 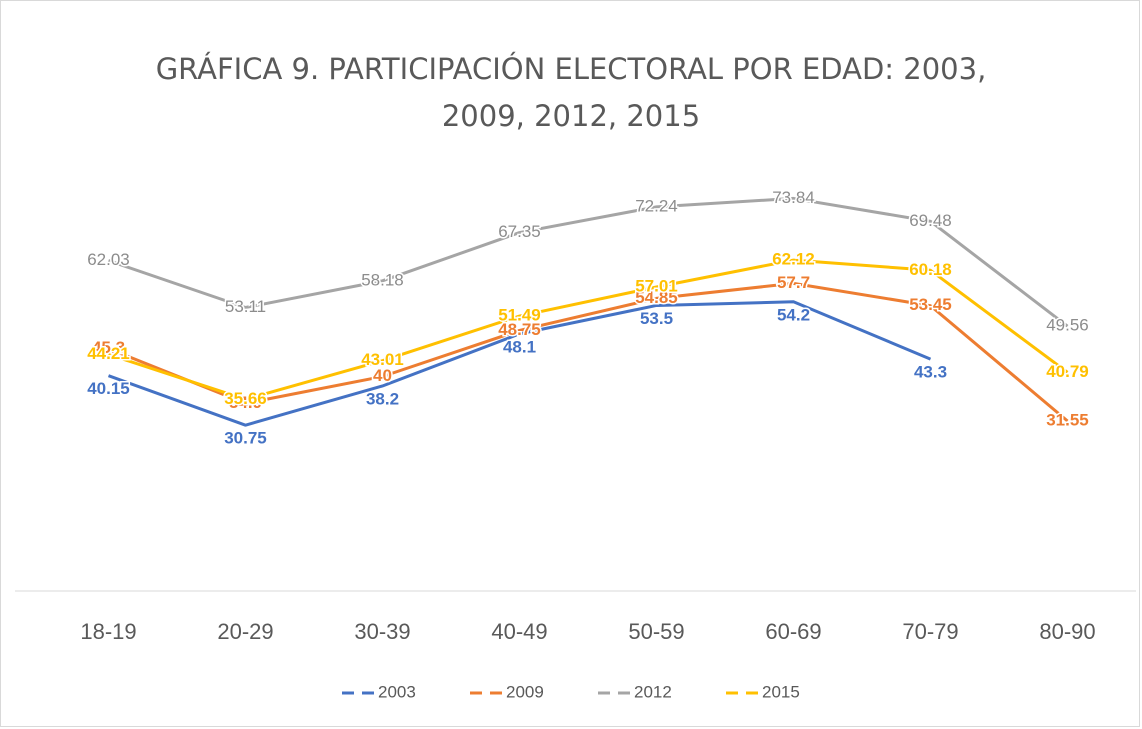 I want to click on legend-label: 2003, so click(x=397, y=691).